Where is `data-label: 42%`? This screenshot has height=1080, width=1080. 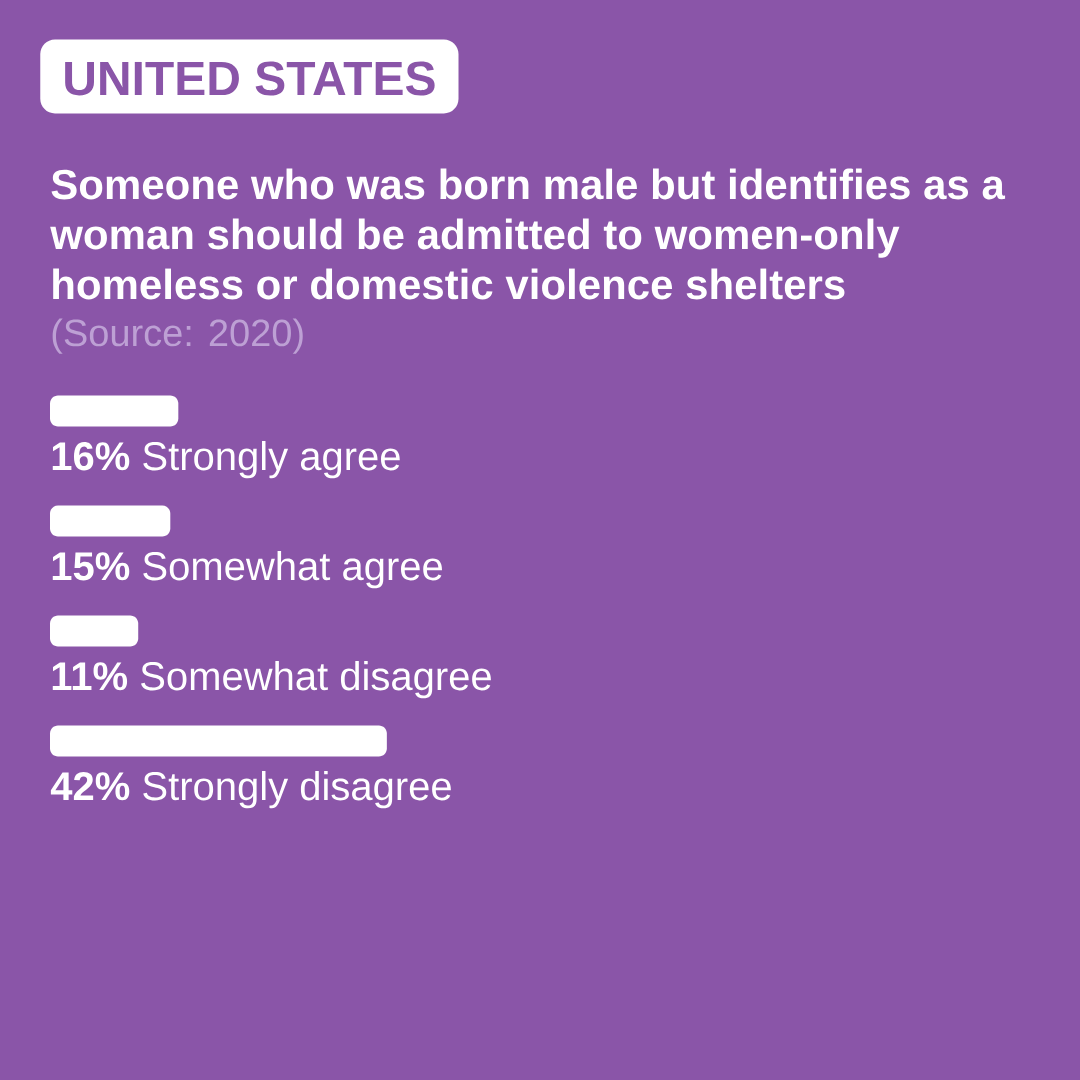 data-label: 42% is located at coordinates (90, 786).